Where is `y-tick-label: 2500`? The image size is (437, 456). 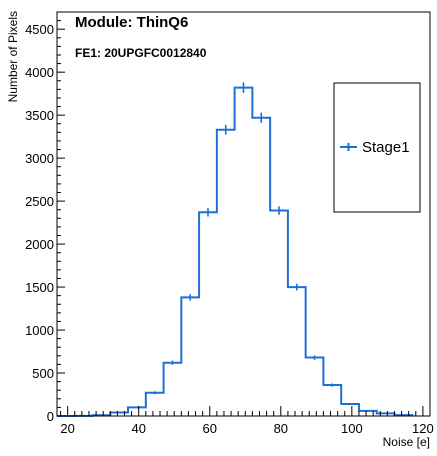
y-tick-label: 2500 is located at coordinates (39, 201).